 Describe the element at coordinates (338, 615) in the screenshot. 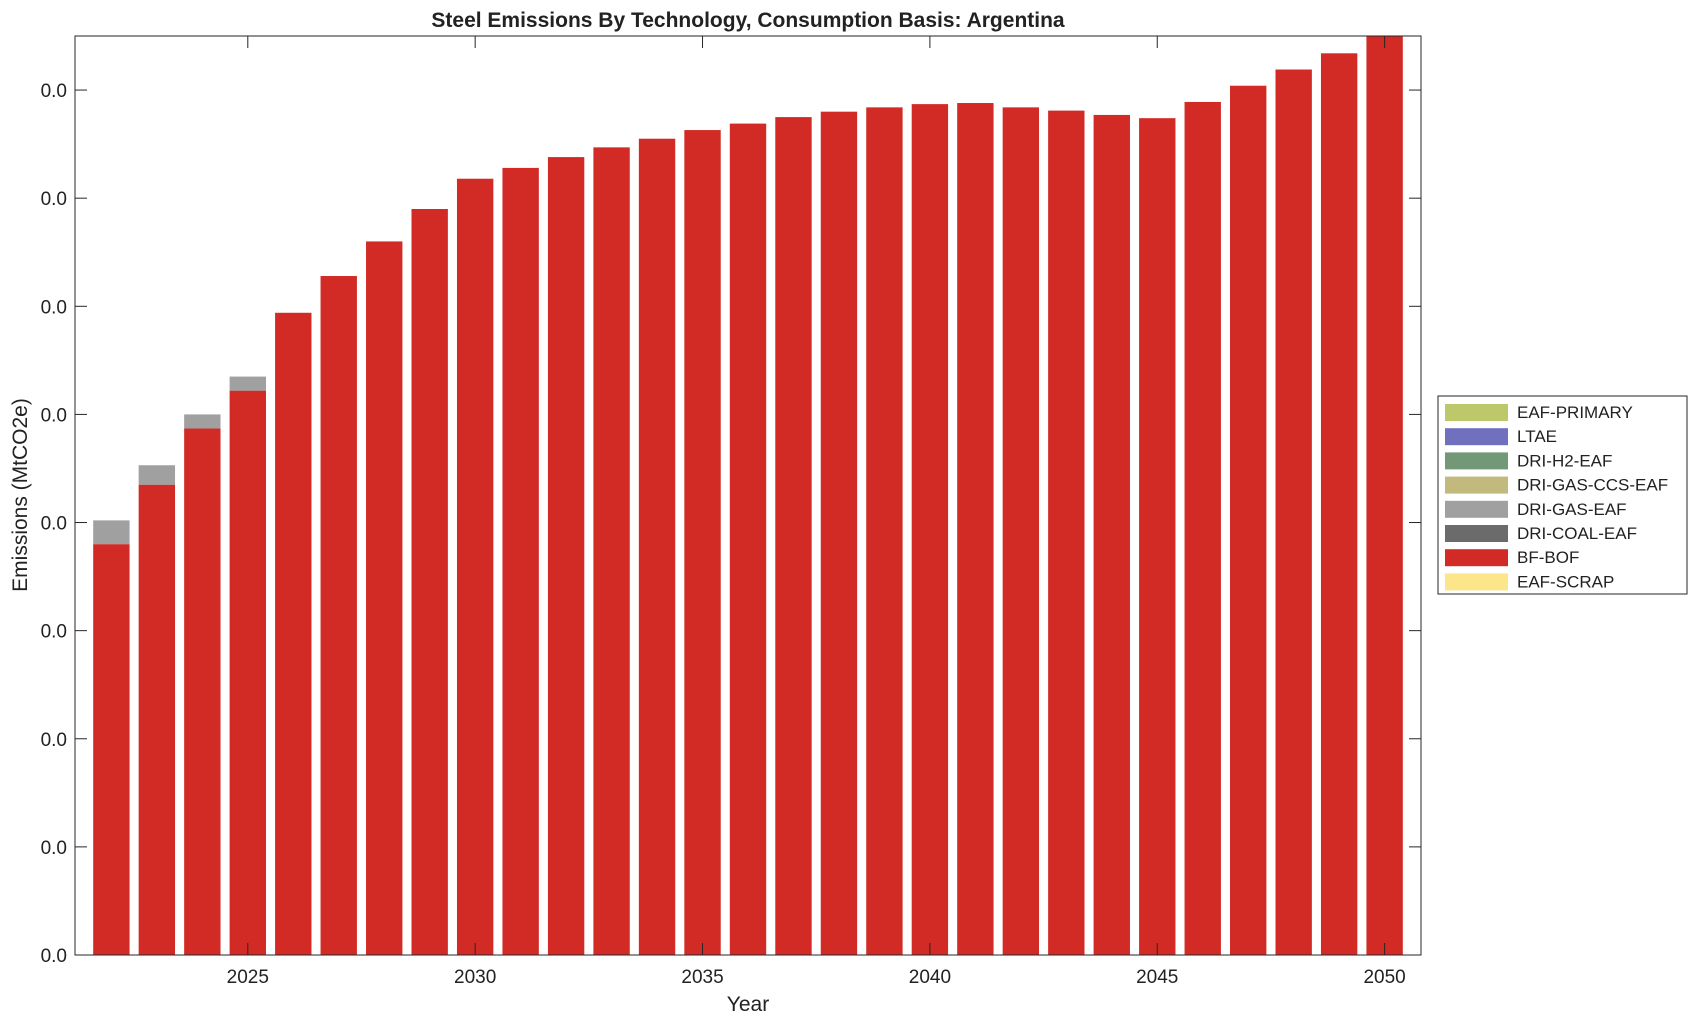

I see `bar-bf-bof-2027` at that location.